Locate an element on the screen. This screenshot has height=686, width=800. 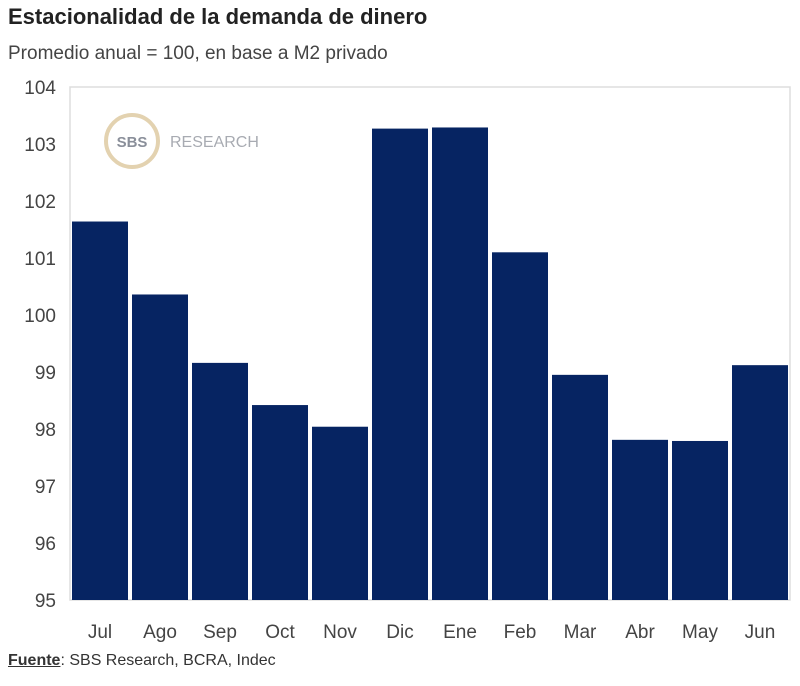
watermark-text: RESEARCH is located at coordinates (214, 142).